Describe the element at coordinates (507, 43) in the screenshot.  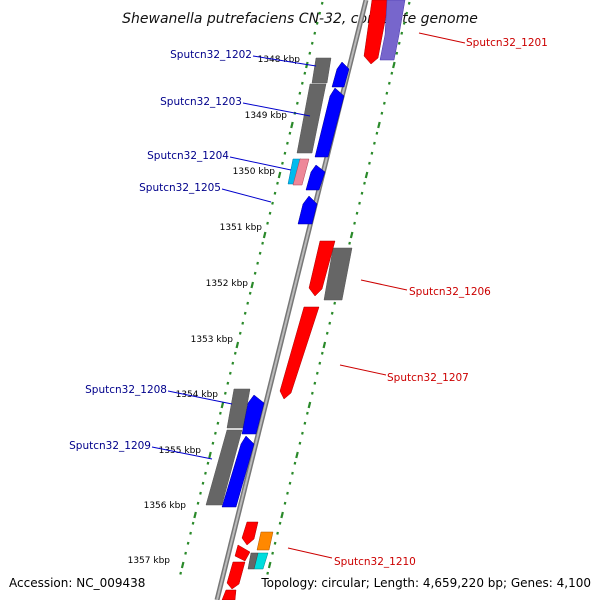
I see `label-sputcn32-1201: Sputcn32_1201` at that location.